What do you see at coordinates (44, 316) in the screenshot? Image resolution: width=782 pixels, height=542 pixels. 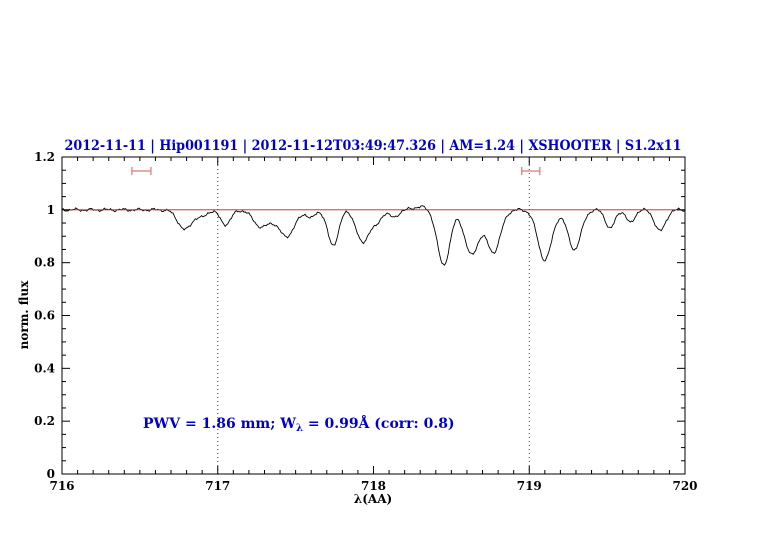 I see `y-tick-label: 0.6` at bounding box center [44, 316].